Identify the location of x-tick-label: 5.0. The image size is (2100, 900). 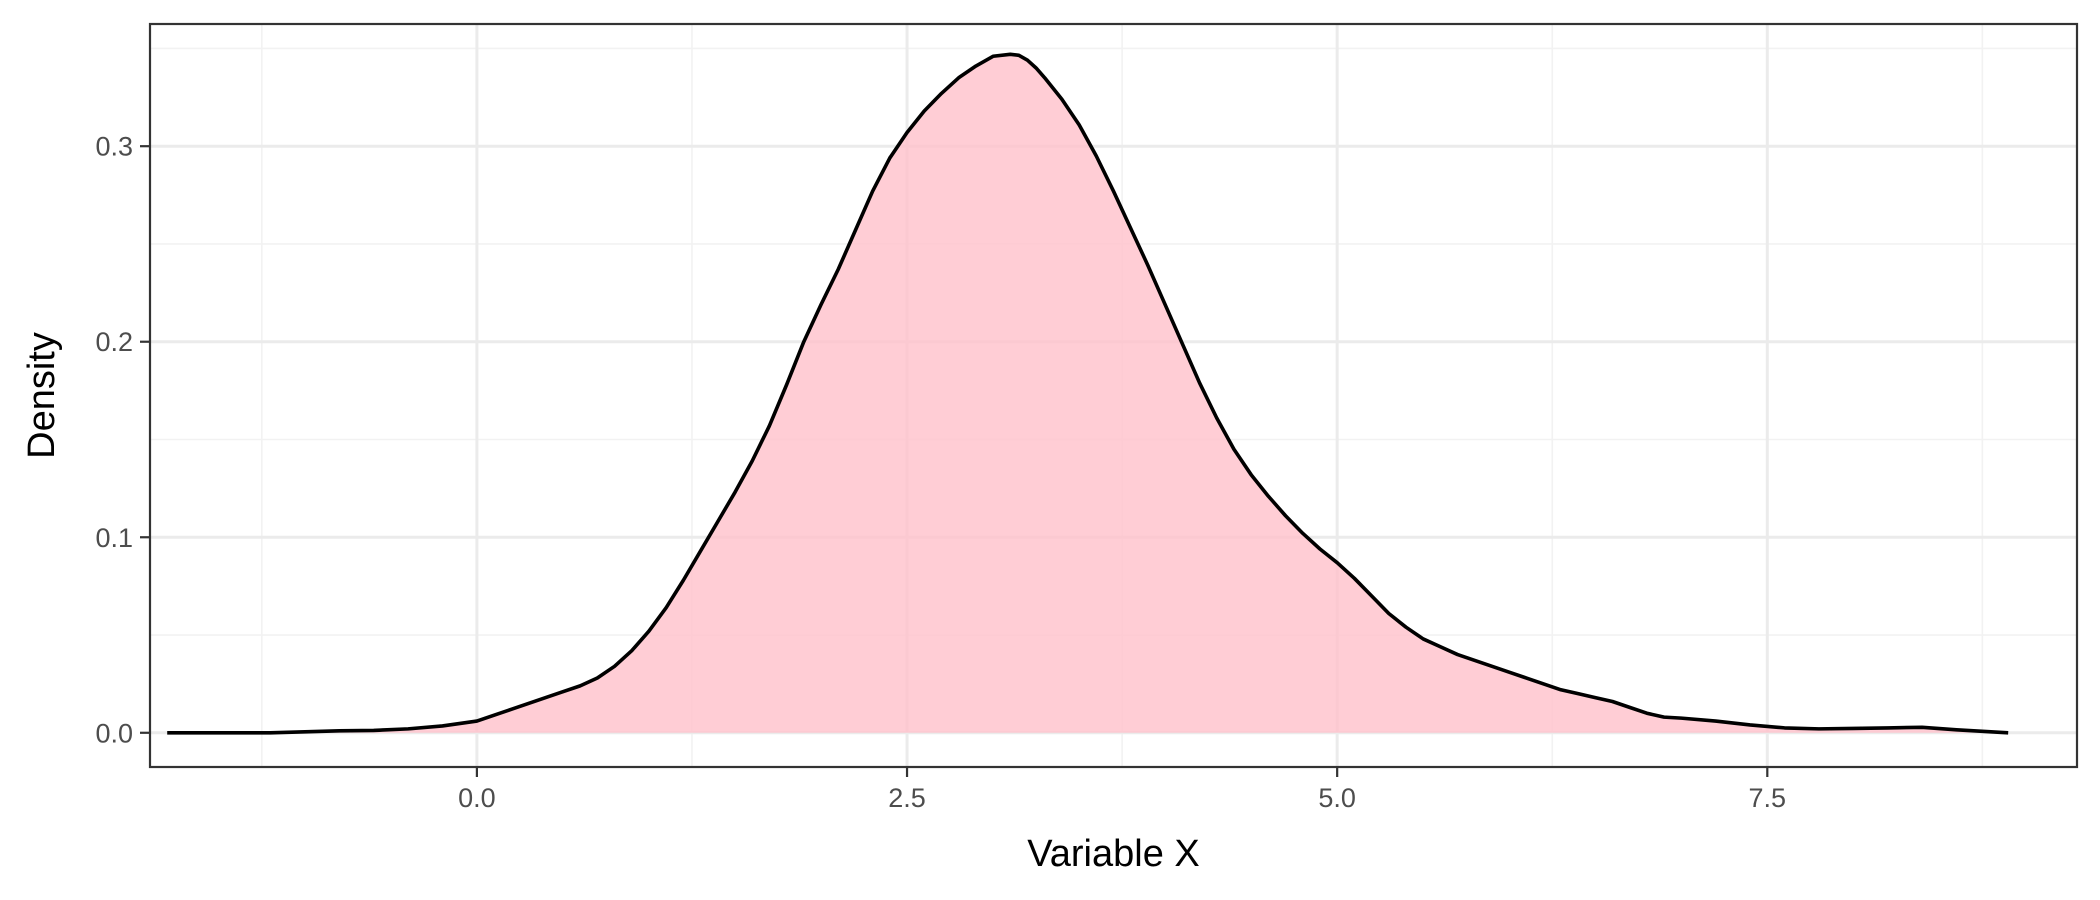
(1337, 798).